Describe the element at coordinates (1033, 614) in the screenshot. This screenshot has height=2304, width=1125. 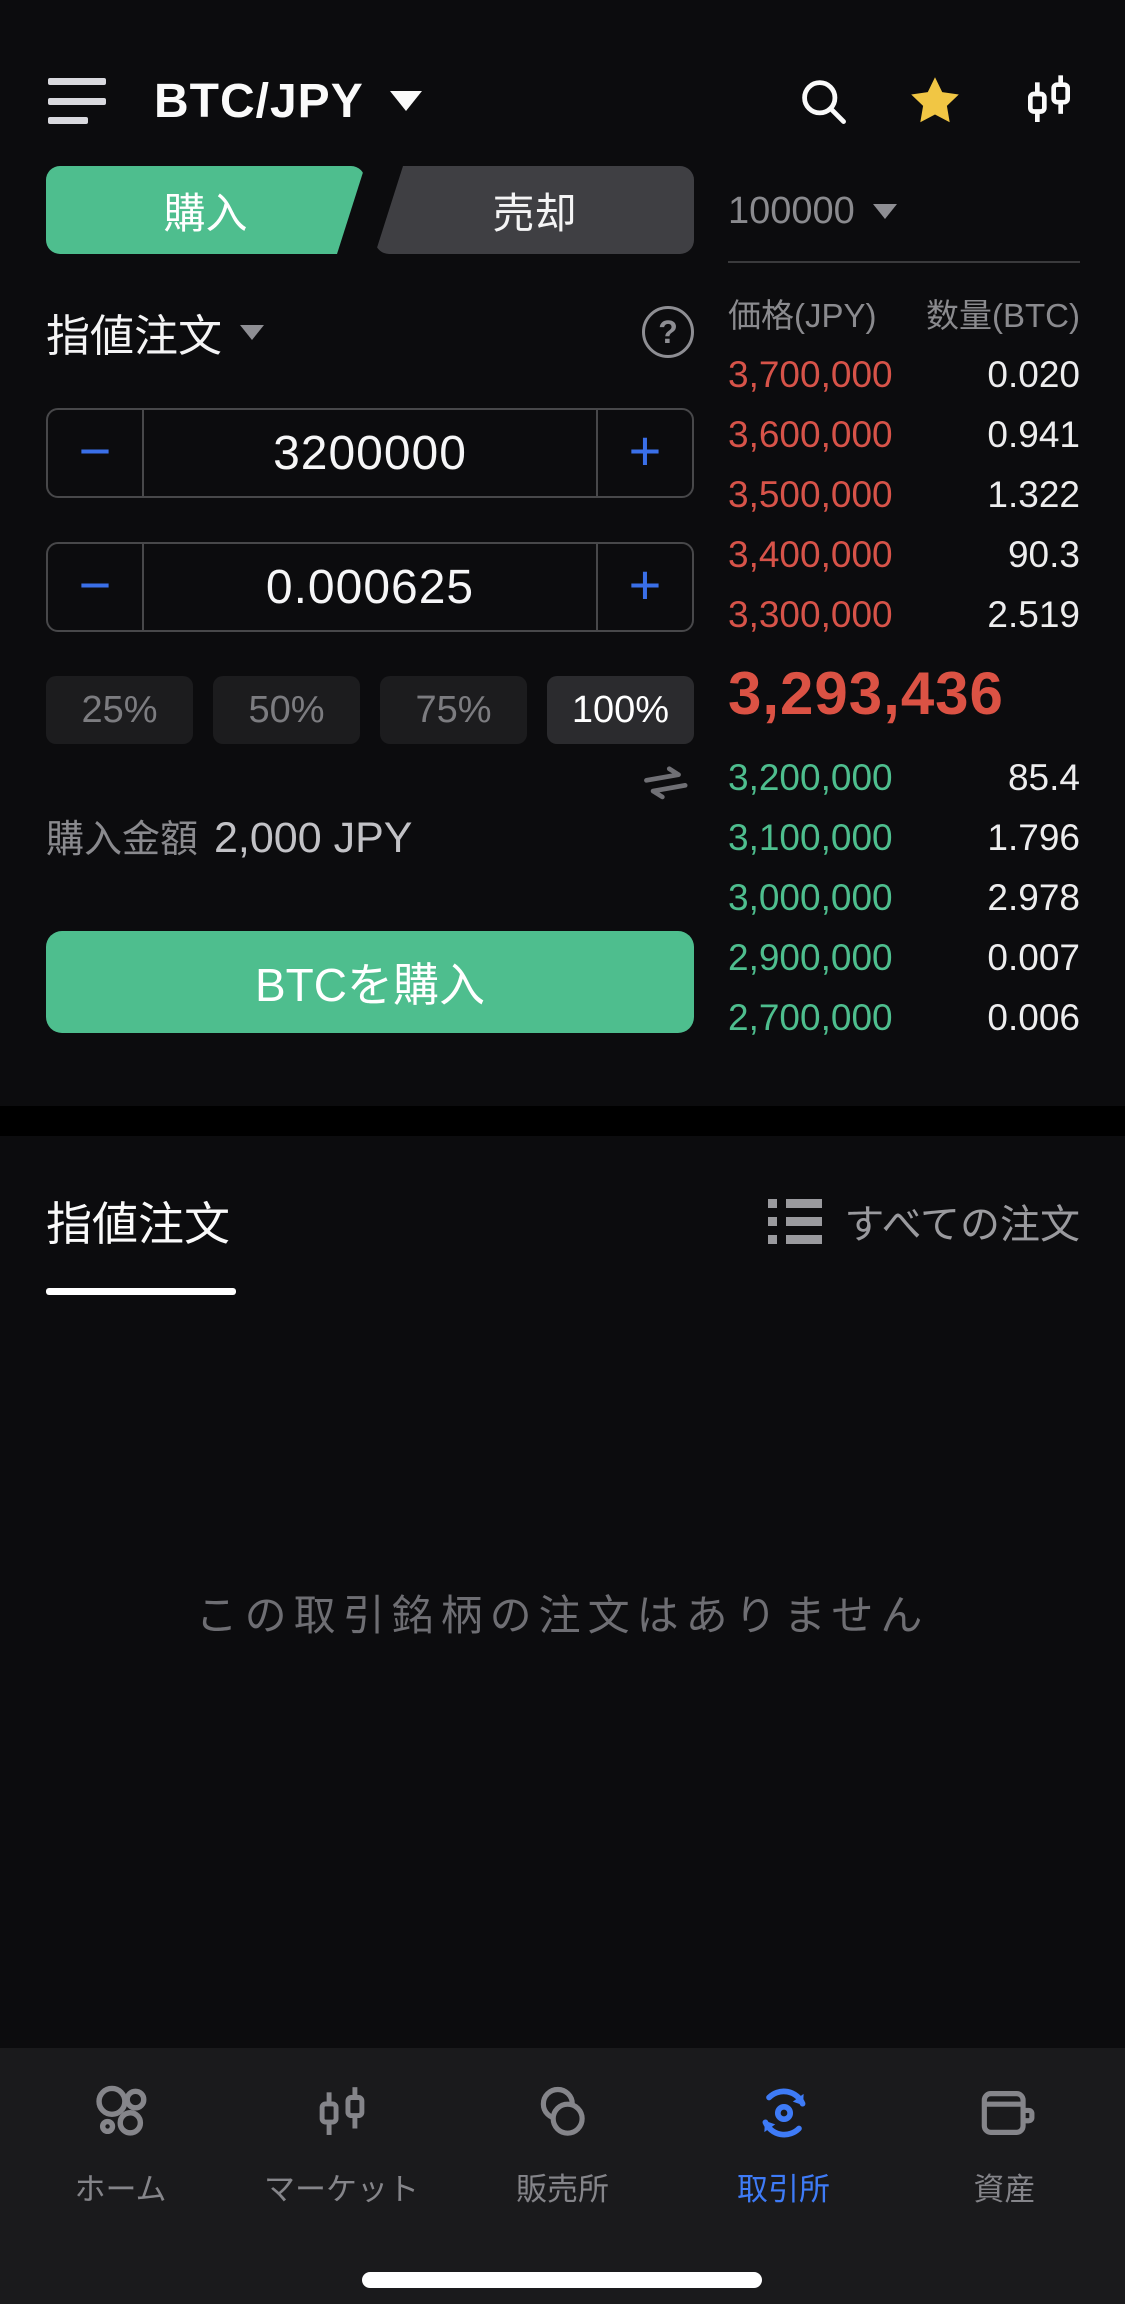
I see `ask-amount: 2.519` at that location.